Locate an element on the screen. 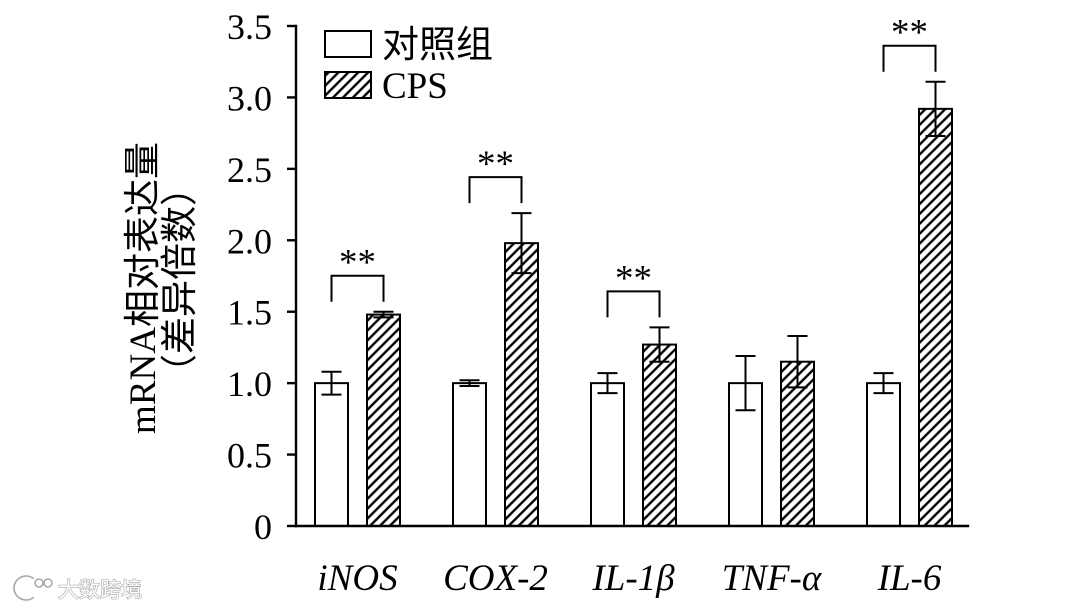  bar-series-1-il-1beta is located at coordinates (607, 454).